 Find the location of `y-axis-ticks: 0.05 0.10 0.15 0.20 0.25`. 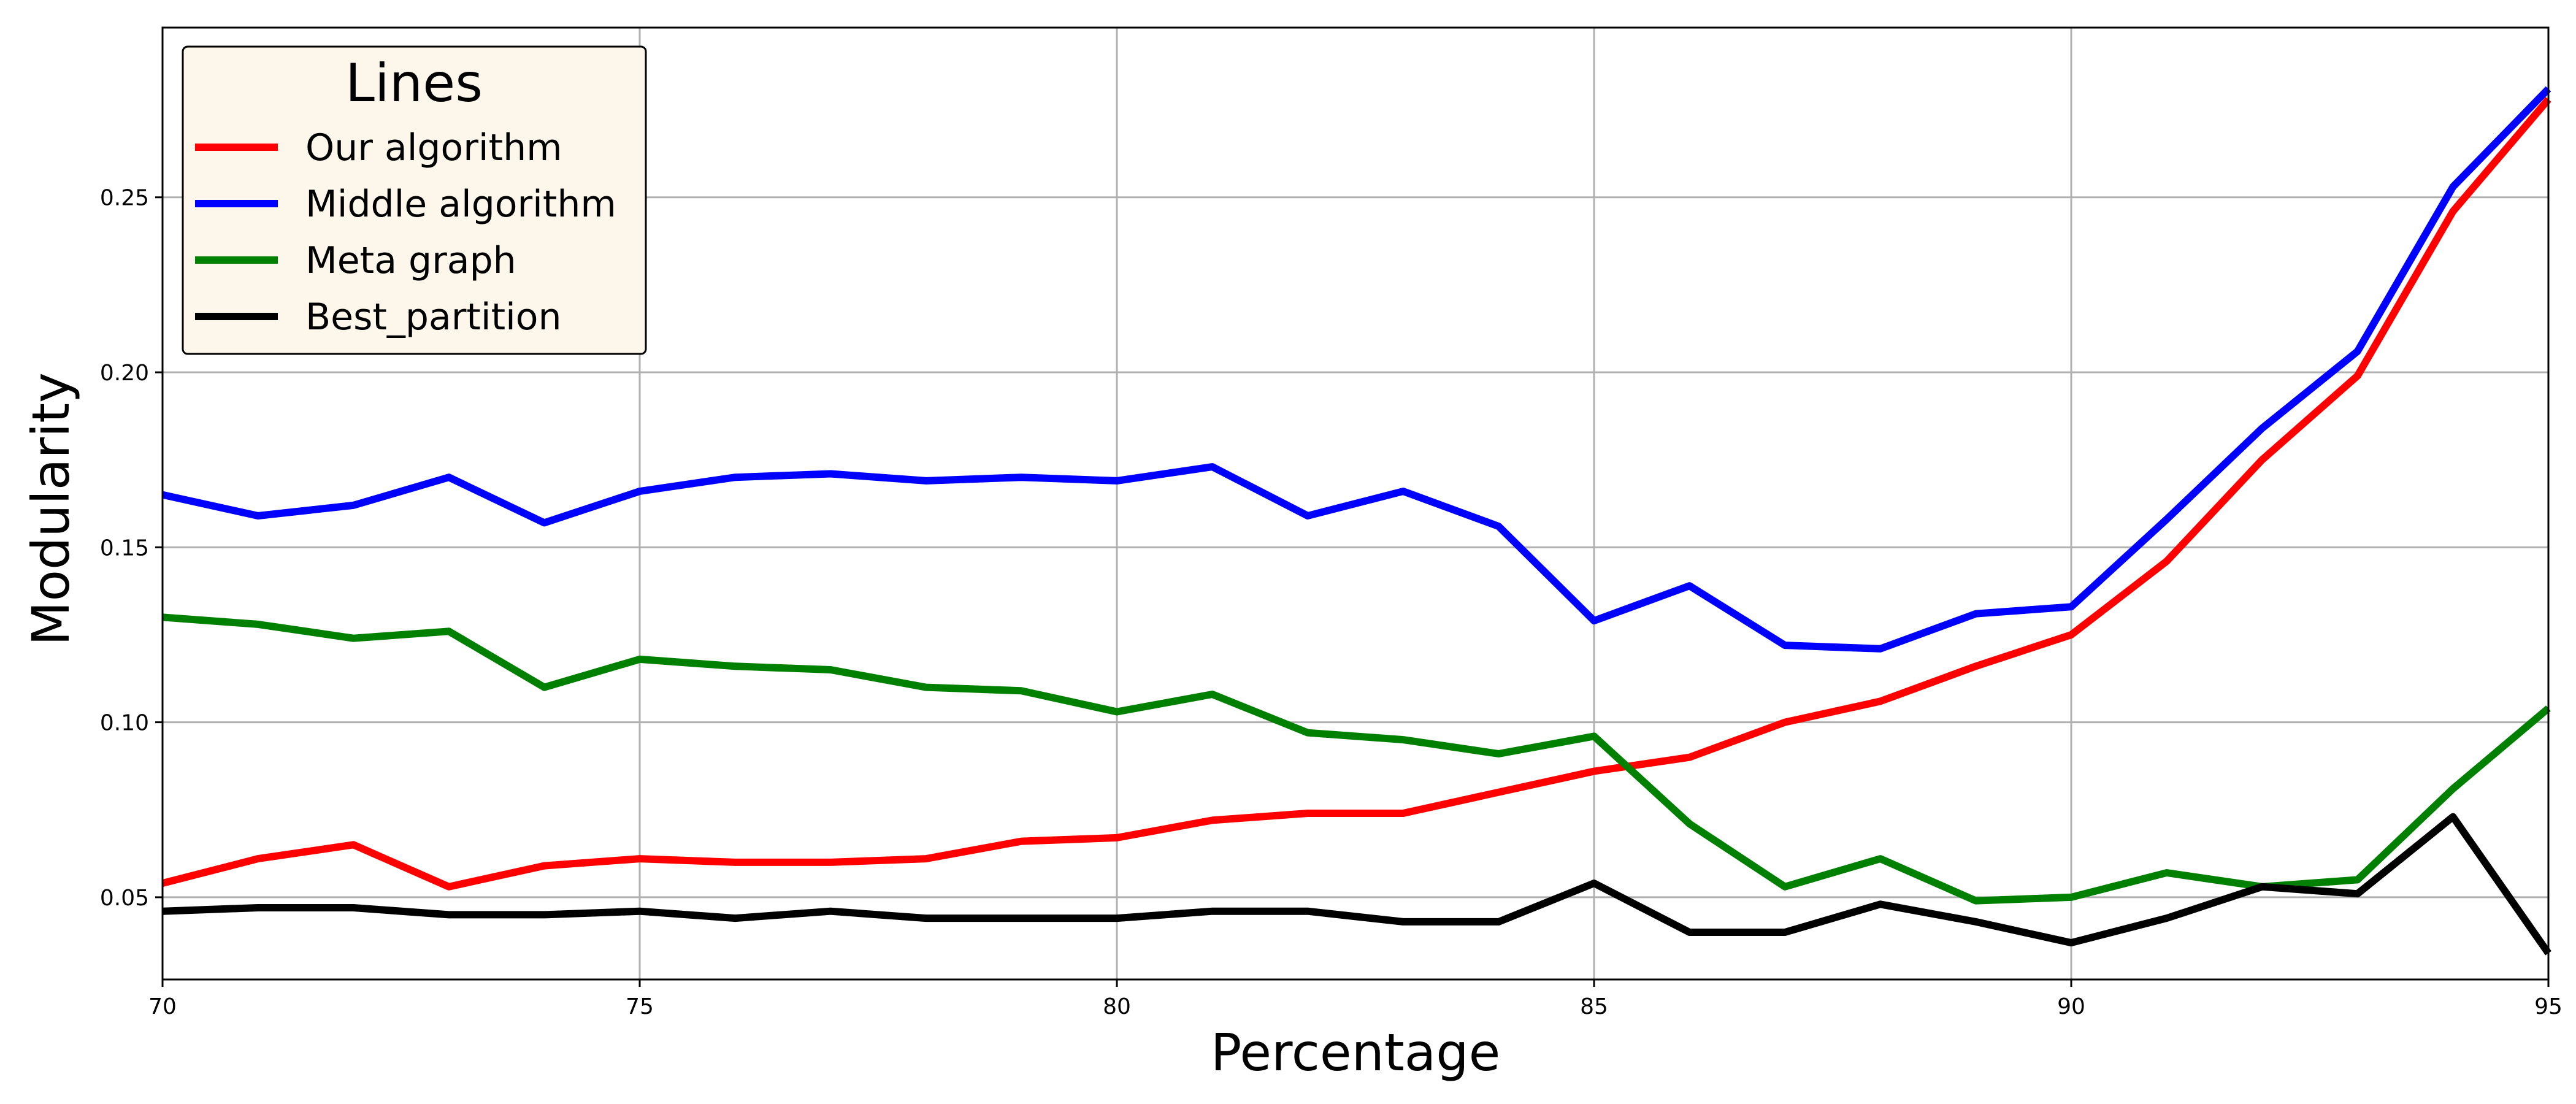

y-axis-ticks: 0.05 0.10 0.15 0.20 0.25 is located at coordinates (131, 548).